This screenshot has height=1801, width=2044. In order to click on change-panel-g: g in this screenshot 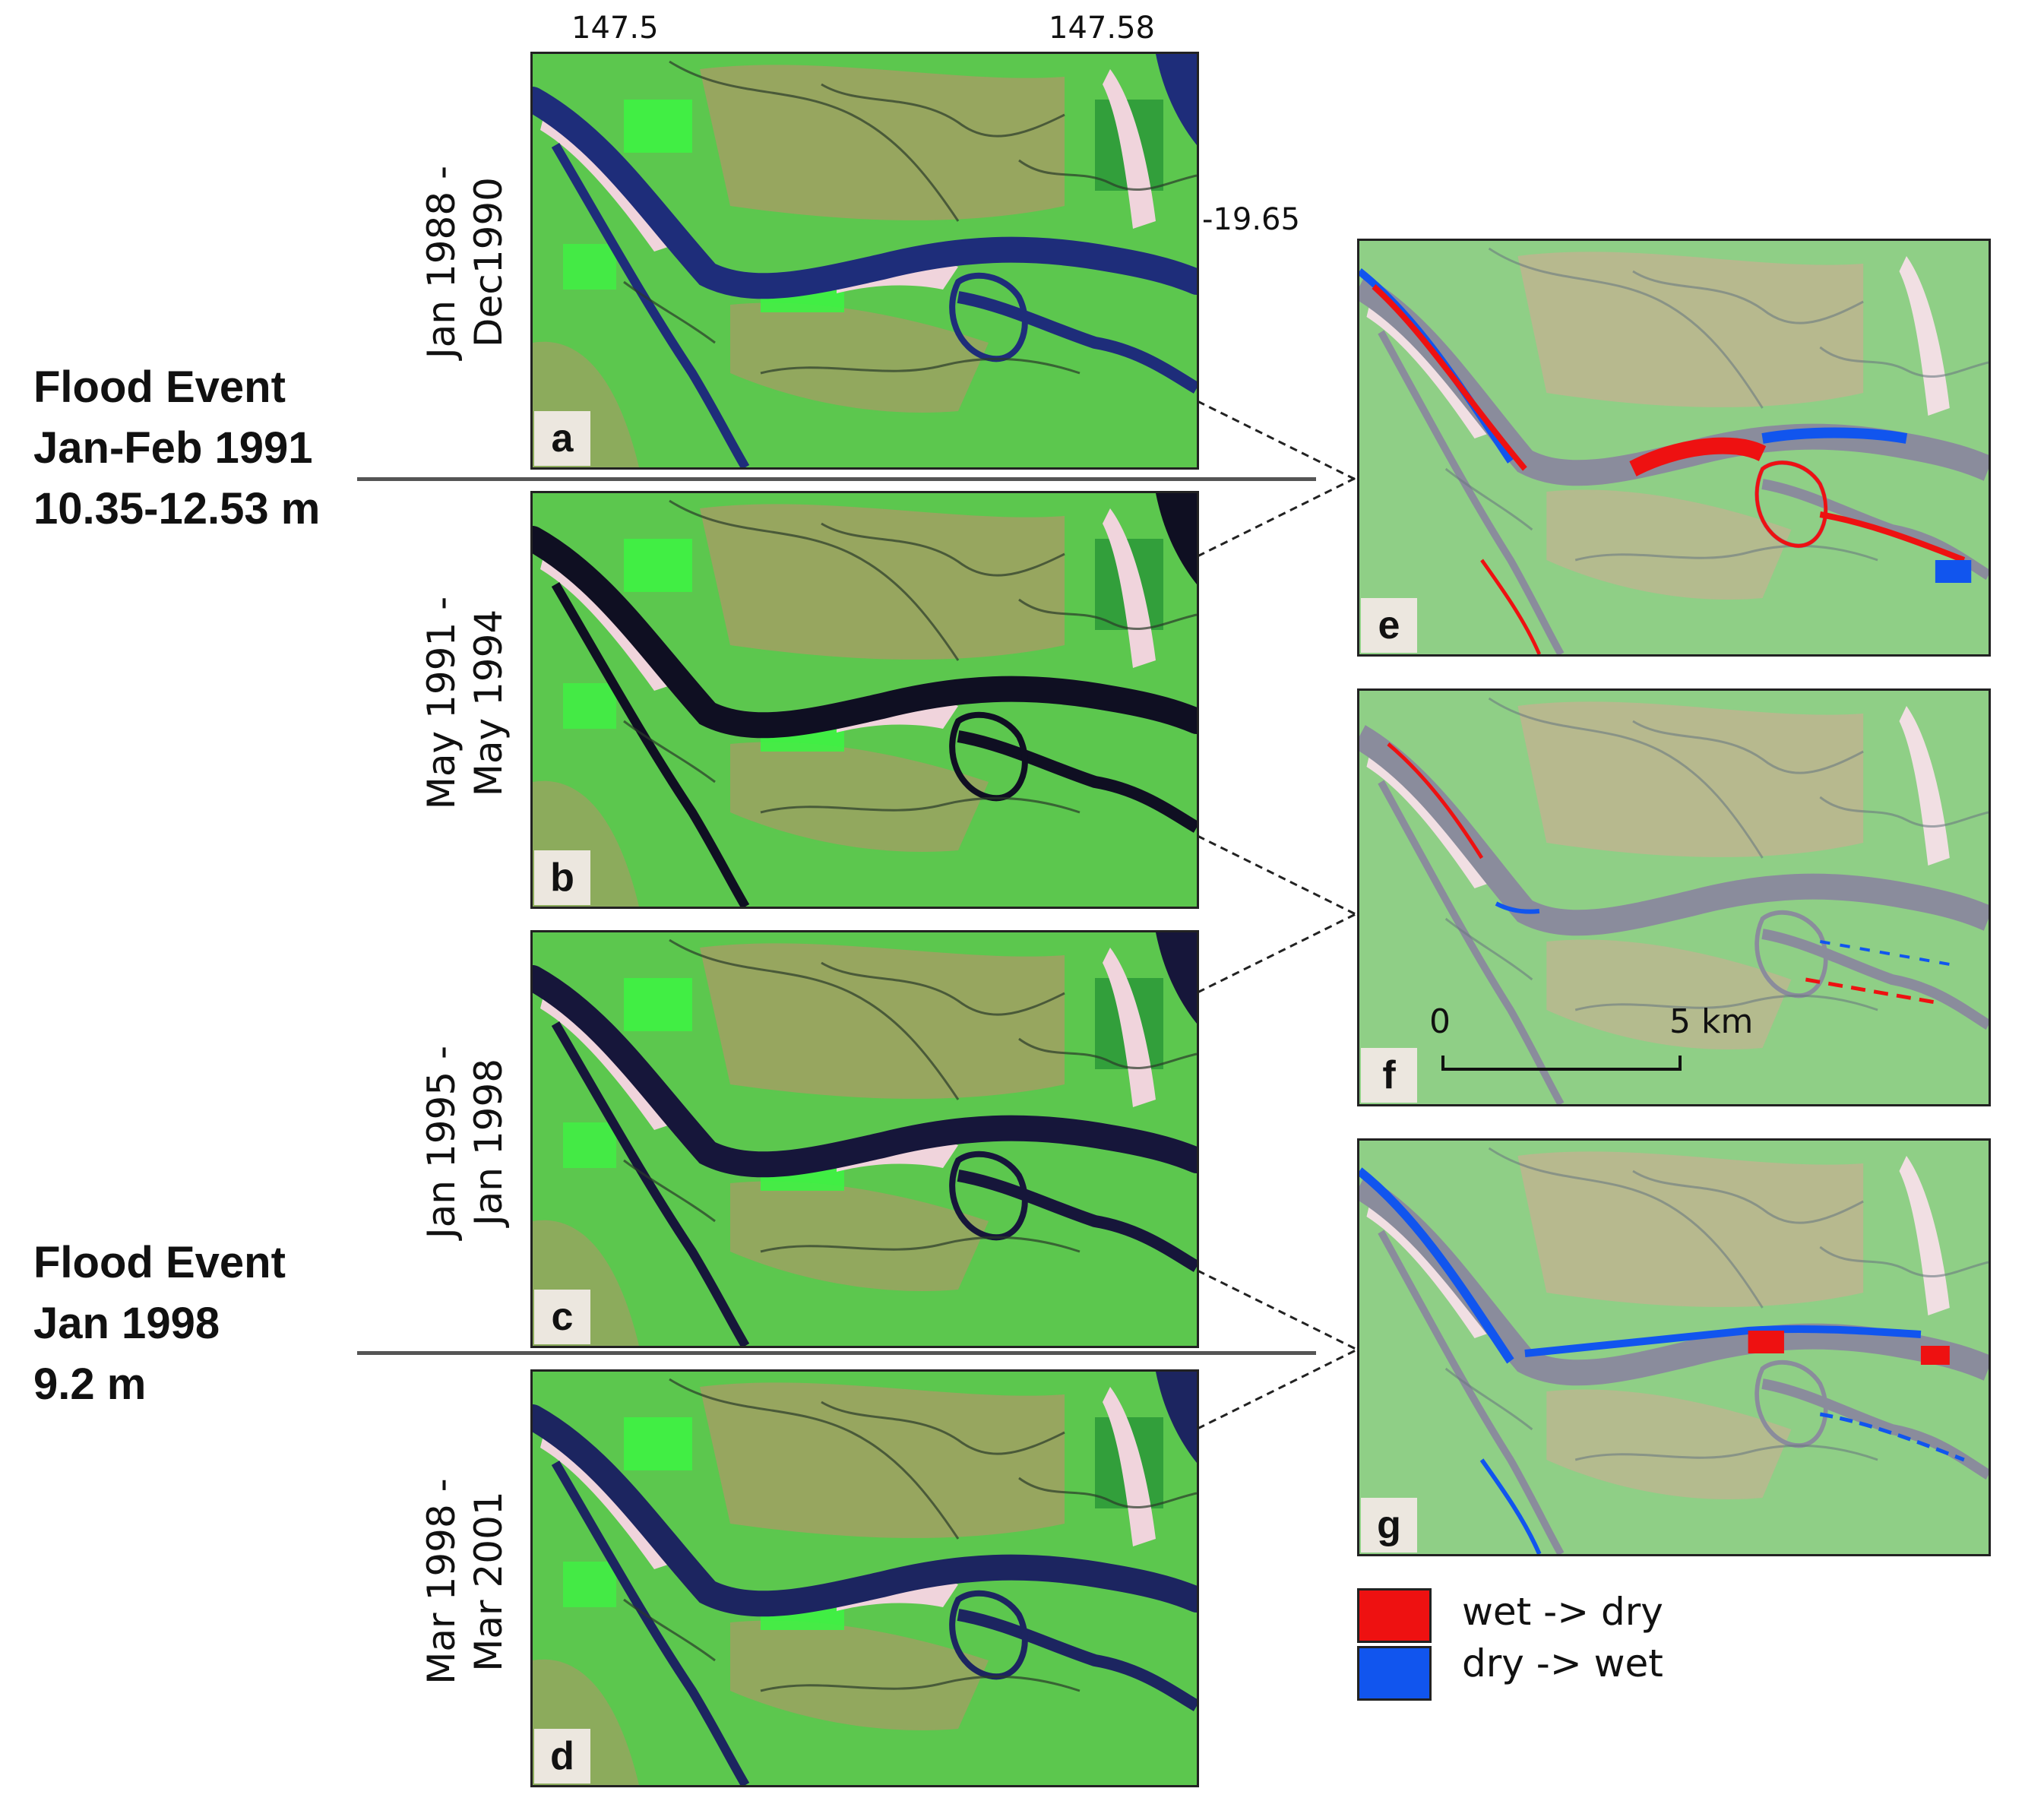, I will do `click(1674, 1347)`.